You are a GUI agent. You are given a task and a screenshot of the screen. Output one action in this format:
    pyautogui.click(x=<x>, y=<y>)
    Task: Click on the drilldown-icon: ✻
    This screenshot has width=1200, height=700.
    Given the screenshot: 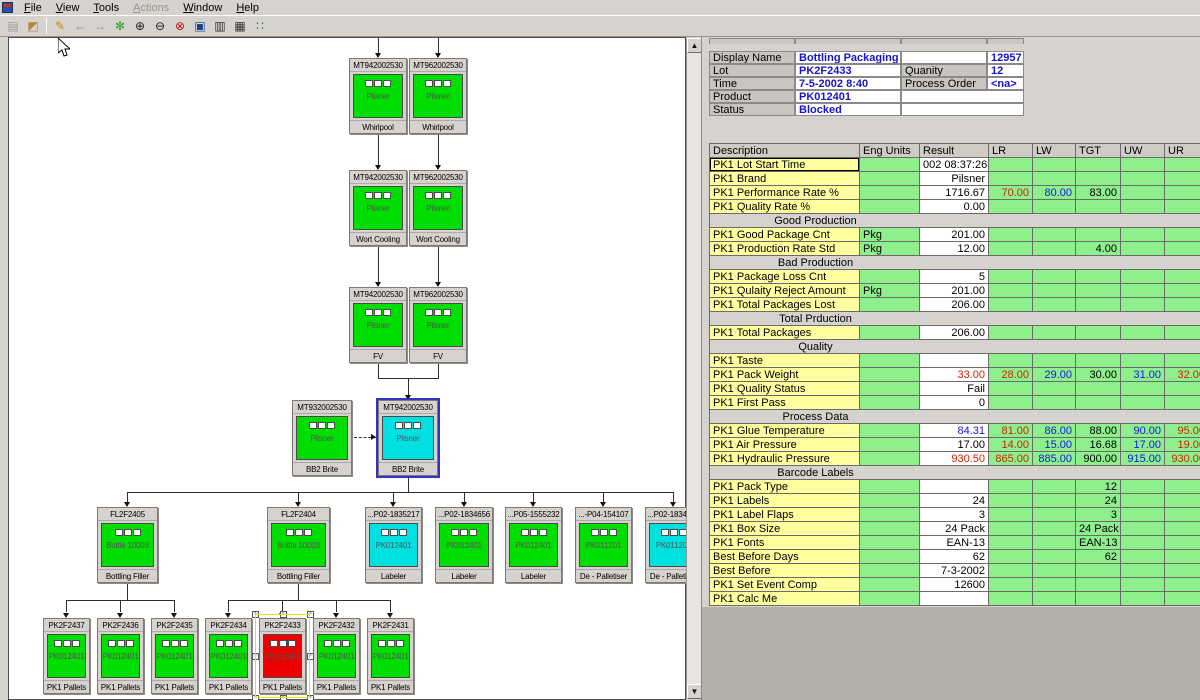 What is the action you would take?
    pyautogui.click(x=120, y=26)
    